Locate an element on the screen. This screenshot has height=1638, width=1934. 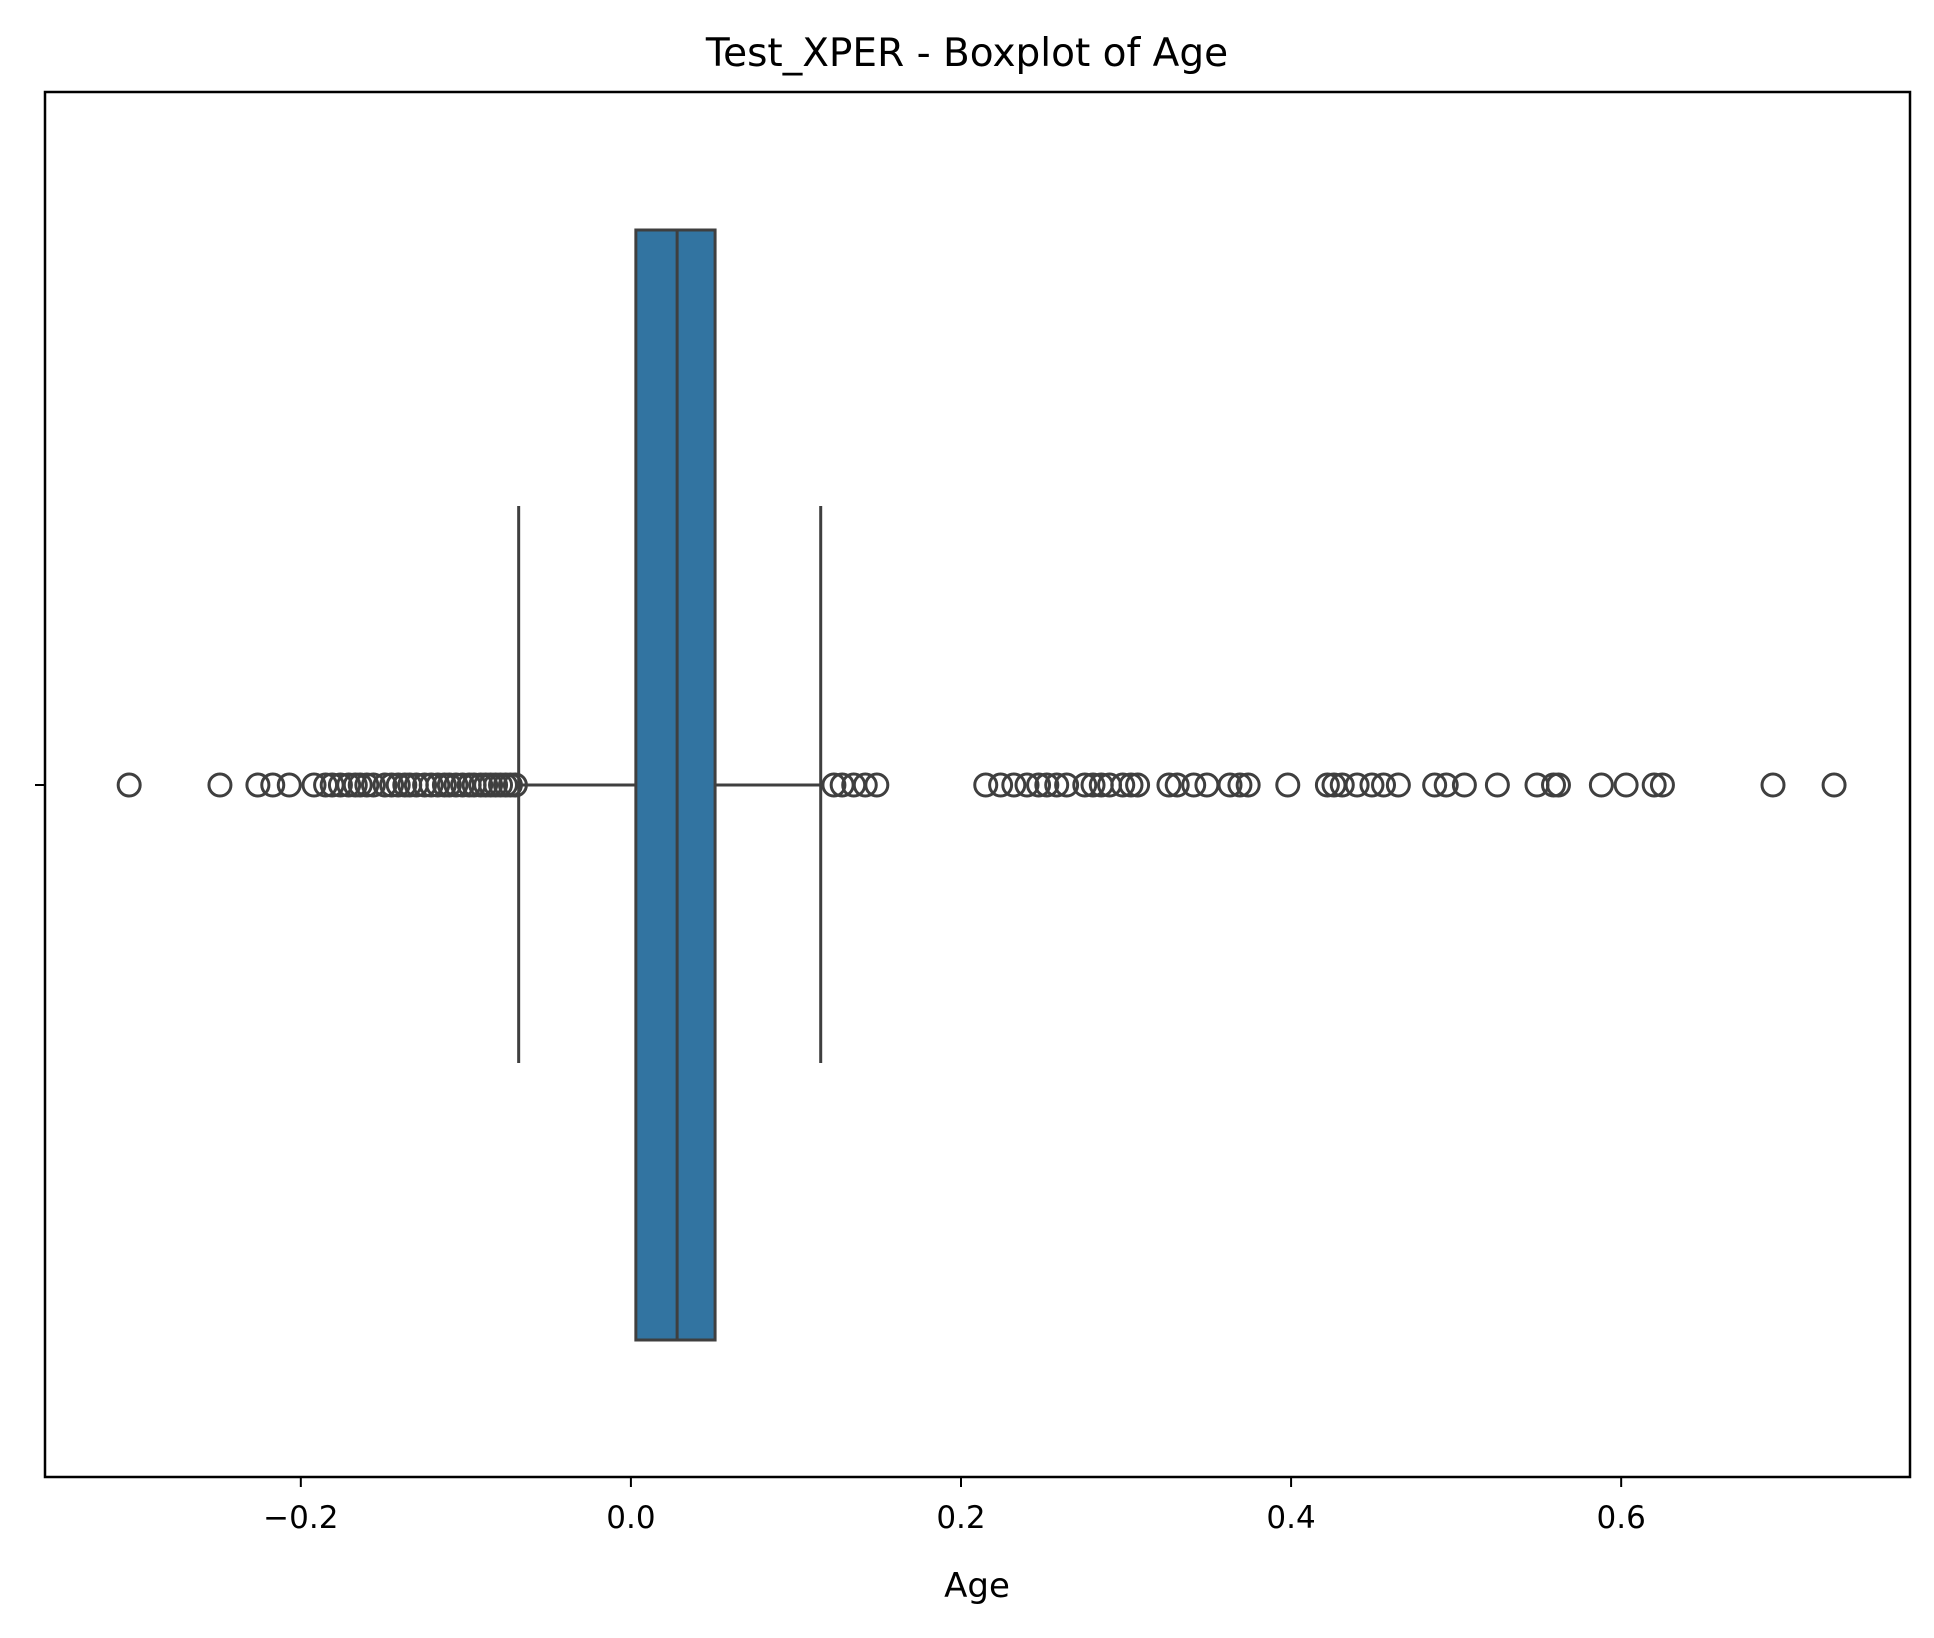
x-axis-ticks: −0.2 0.0 0.2 0.4 0.6 is located at coordinates (954, 1506).